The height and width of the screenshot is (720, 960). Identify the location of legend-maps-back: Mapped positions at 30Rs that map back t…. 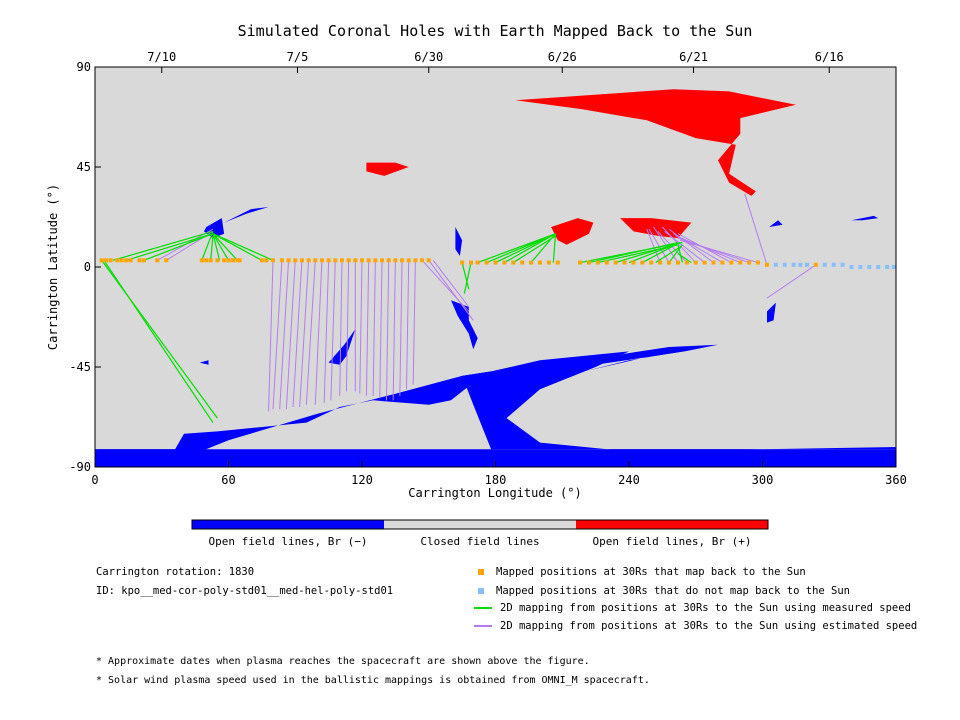
(642, 572).